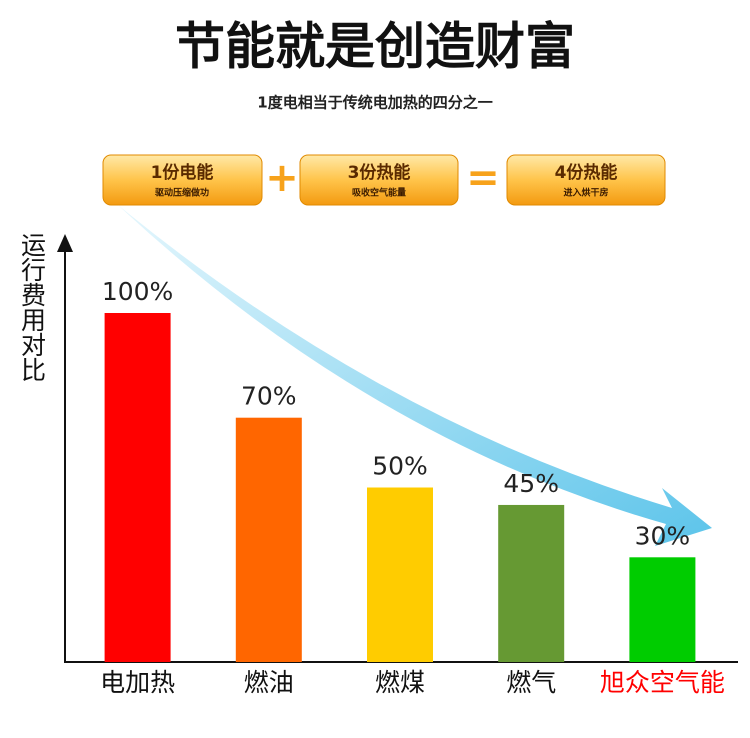  Describe the element at coordinates (182, 193) in the screenshot. I see `formula-sub: 驱动压缩做功` at that location.